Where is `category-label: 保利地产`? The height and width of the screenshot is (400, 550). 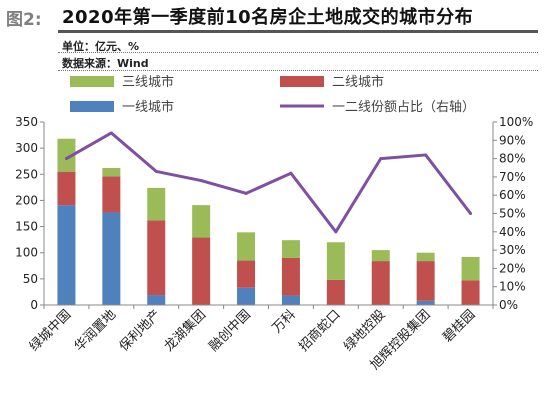
category-label: 保利地产 is located at coordinates (140, 330).